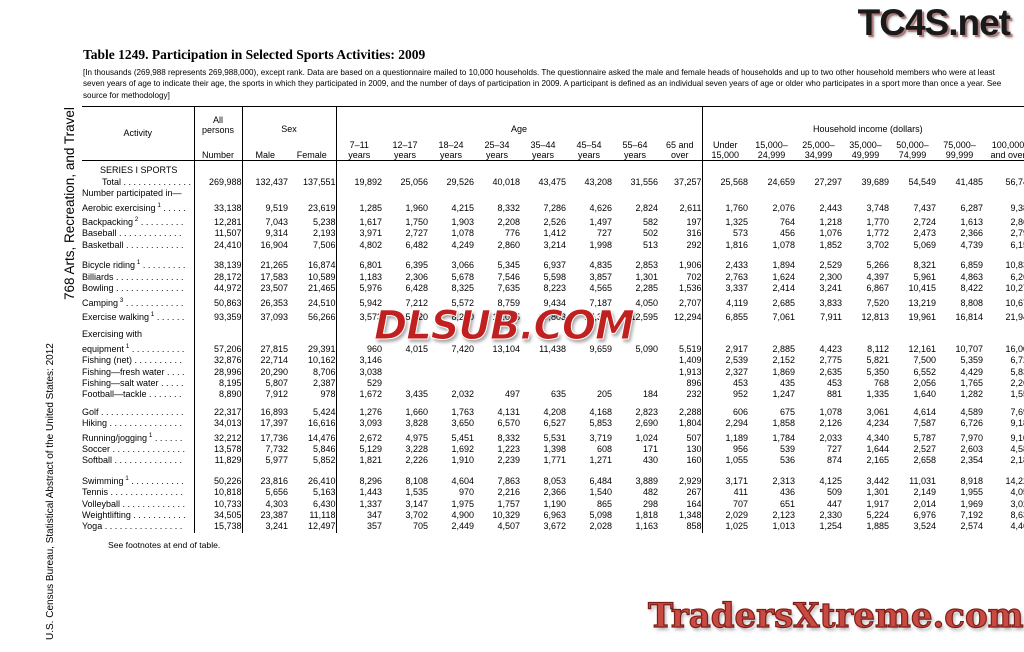  Describe the element at coordinates (1014, 265) in the screenshot. I see `cell-value: 10,837` at that location.